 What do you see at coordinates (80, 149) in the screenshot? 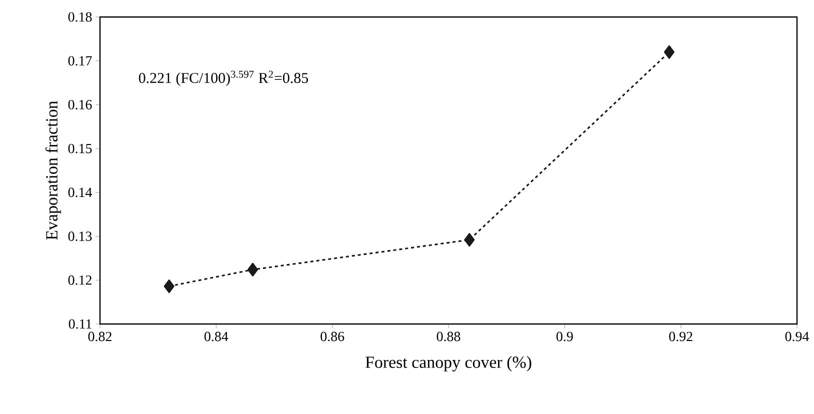
I see `y-tick-label: 0.15` at bounding box center [80, 149].